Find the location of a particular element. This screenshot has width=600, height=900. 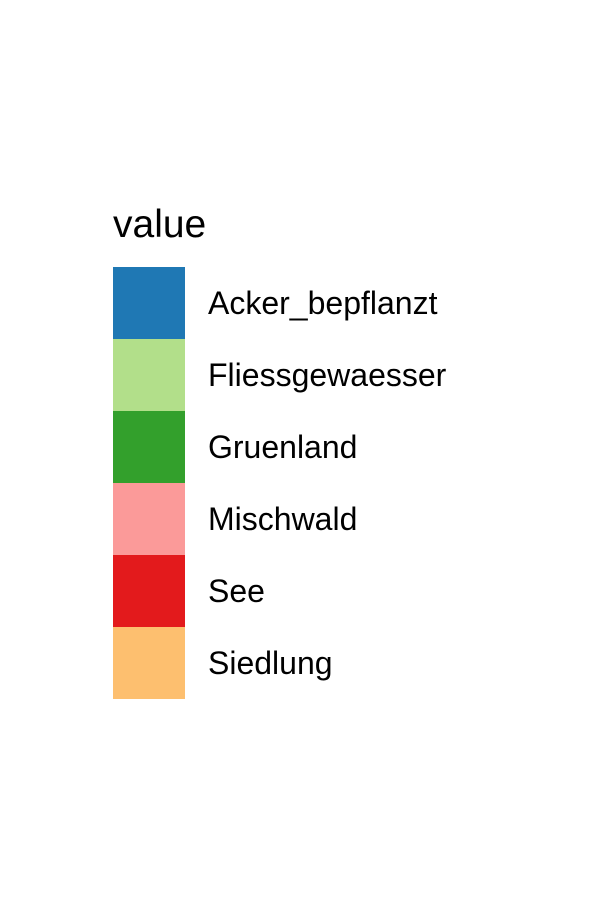

legend-item: Gruenland is located at coordinates (279, 447).